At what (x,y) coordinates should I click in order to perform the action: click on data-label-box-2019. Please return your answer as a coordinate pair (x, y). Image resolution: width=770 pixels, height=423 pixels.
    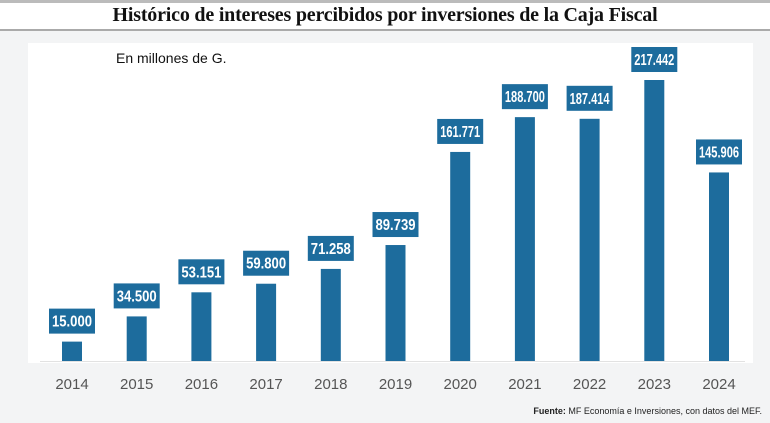
    Looking at the image, I should click on (395, 225).